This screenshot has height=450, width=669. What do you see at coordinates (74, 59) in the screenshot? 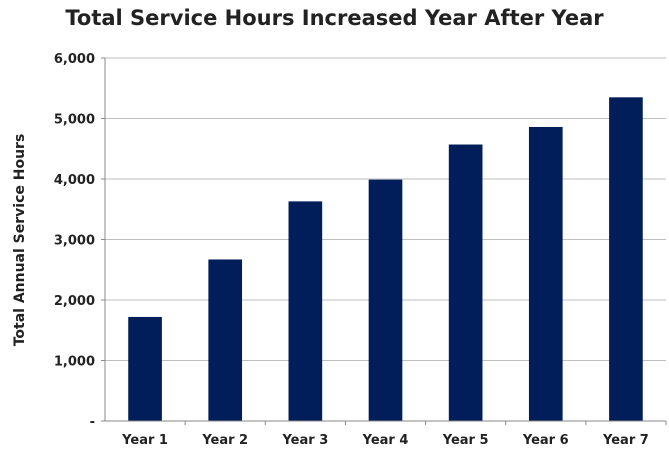
I see `y-tick-label: 6,000` at bounding box center [74, 59].